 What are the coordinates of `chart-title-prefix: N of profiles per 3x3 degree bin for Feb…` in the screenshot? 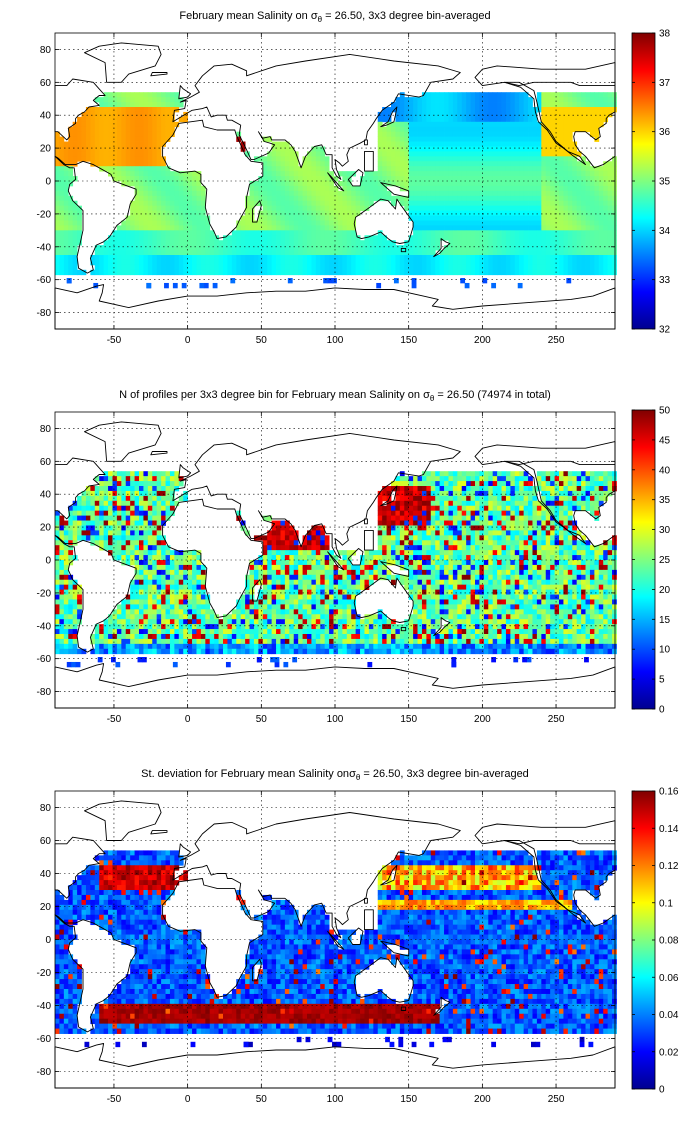 It's located at (271, 395).